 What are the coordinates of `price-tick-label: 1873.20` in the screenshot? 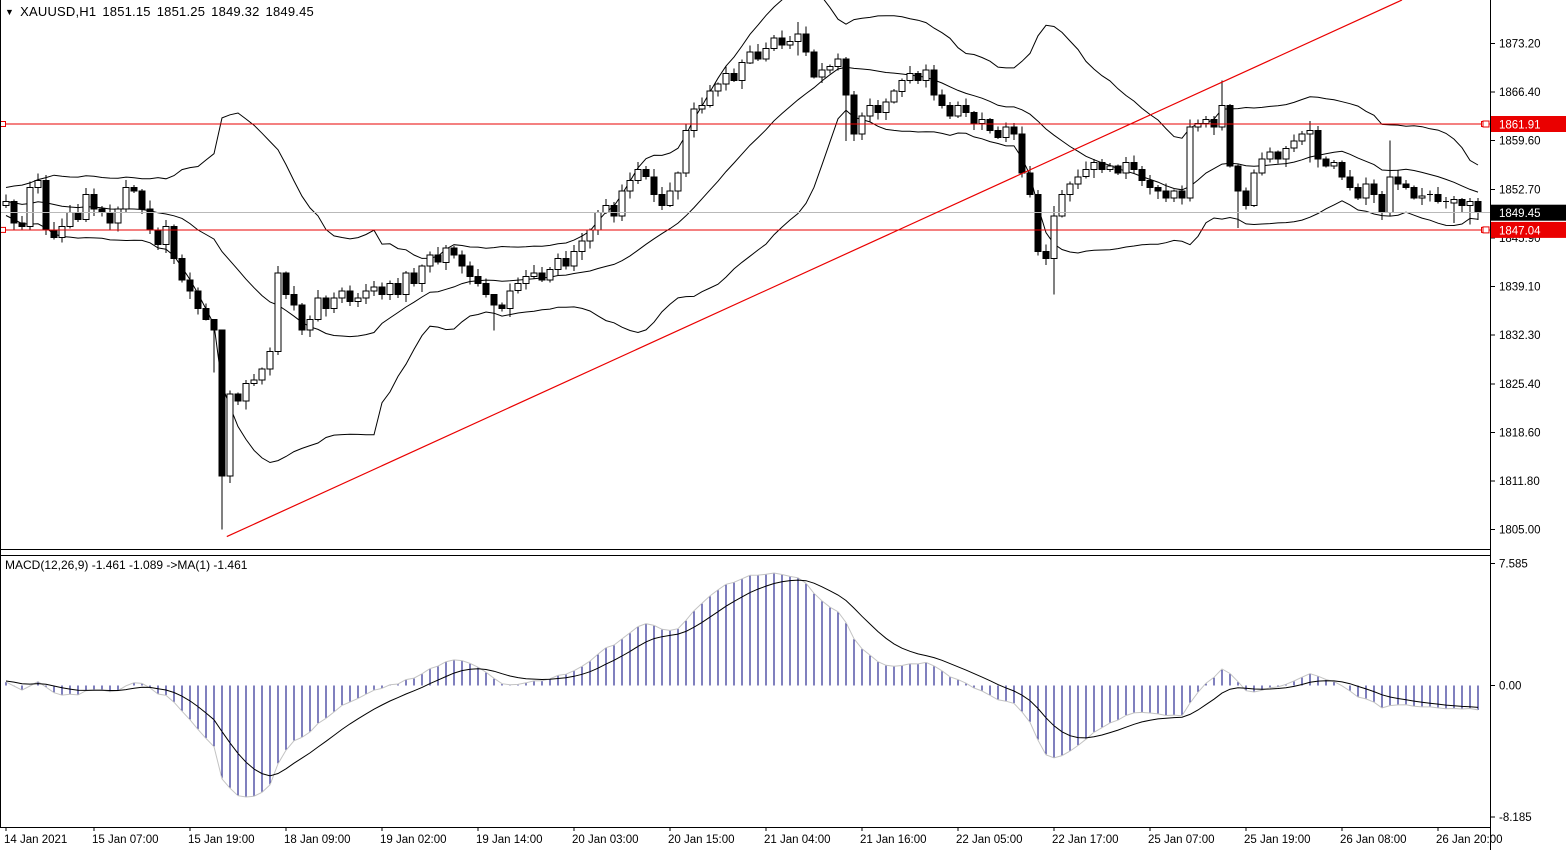 It's located at (1520, 45).